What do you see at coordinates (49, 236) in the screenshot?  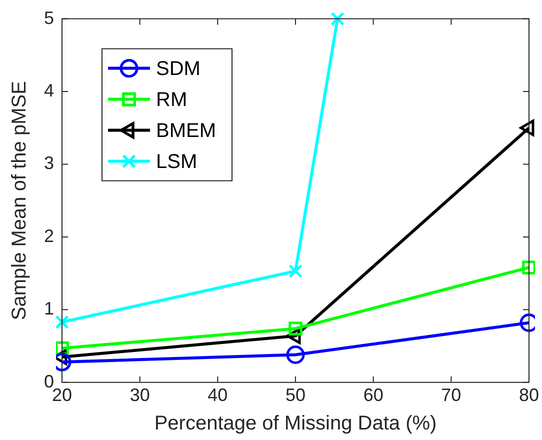 I see `y-tick-label: 2` at bounding box center [49, 236].